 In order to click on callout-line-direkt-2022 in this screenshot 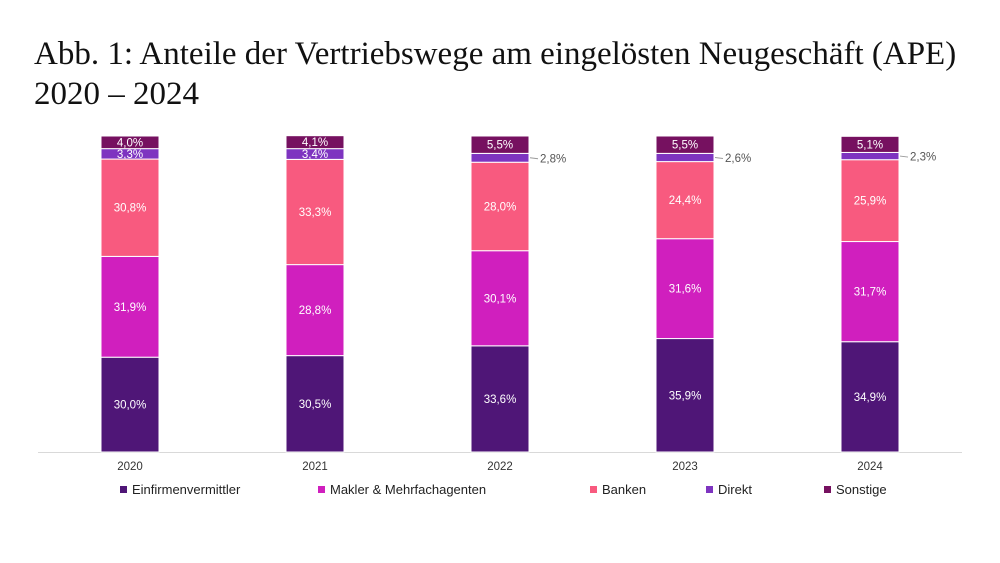, I will do `click(534, 158)`.